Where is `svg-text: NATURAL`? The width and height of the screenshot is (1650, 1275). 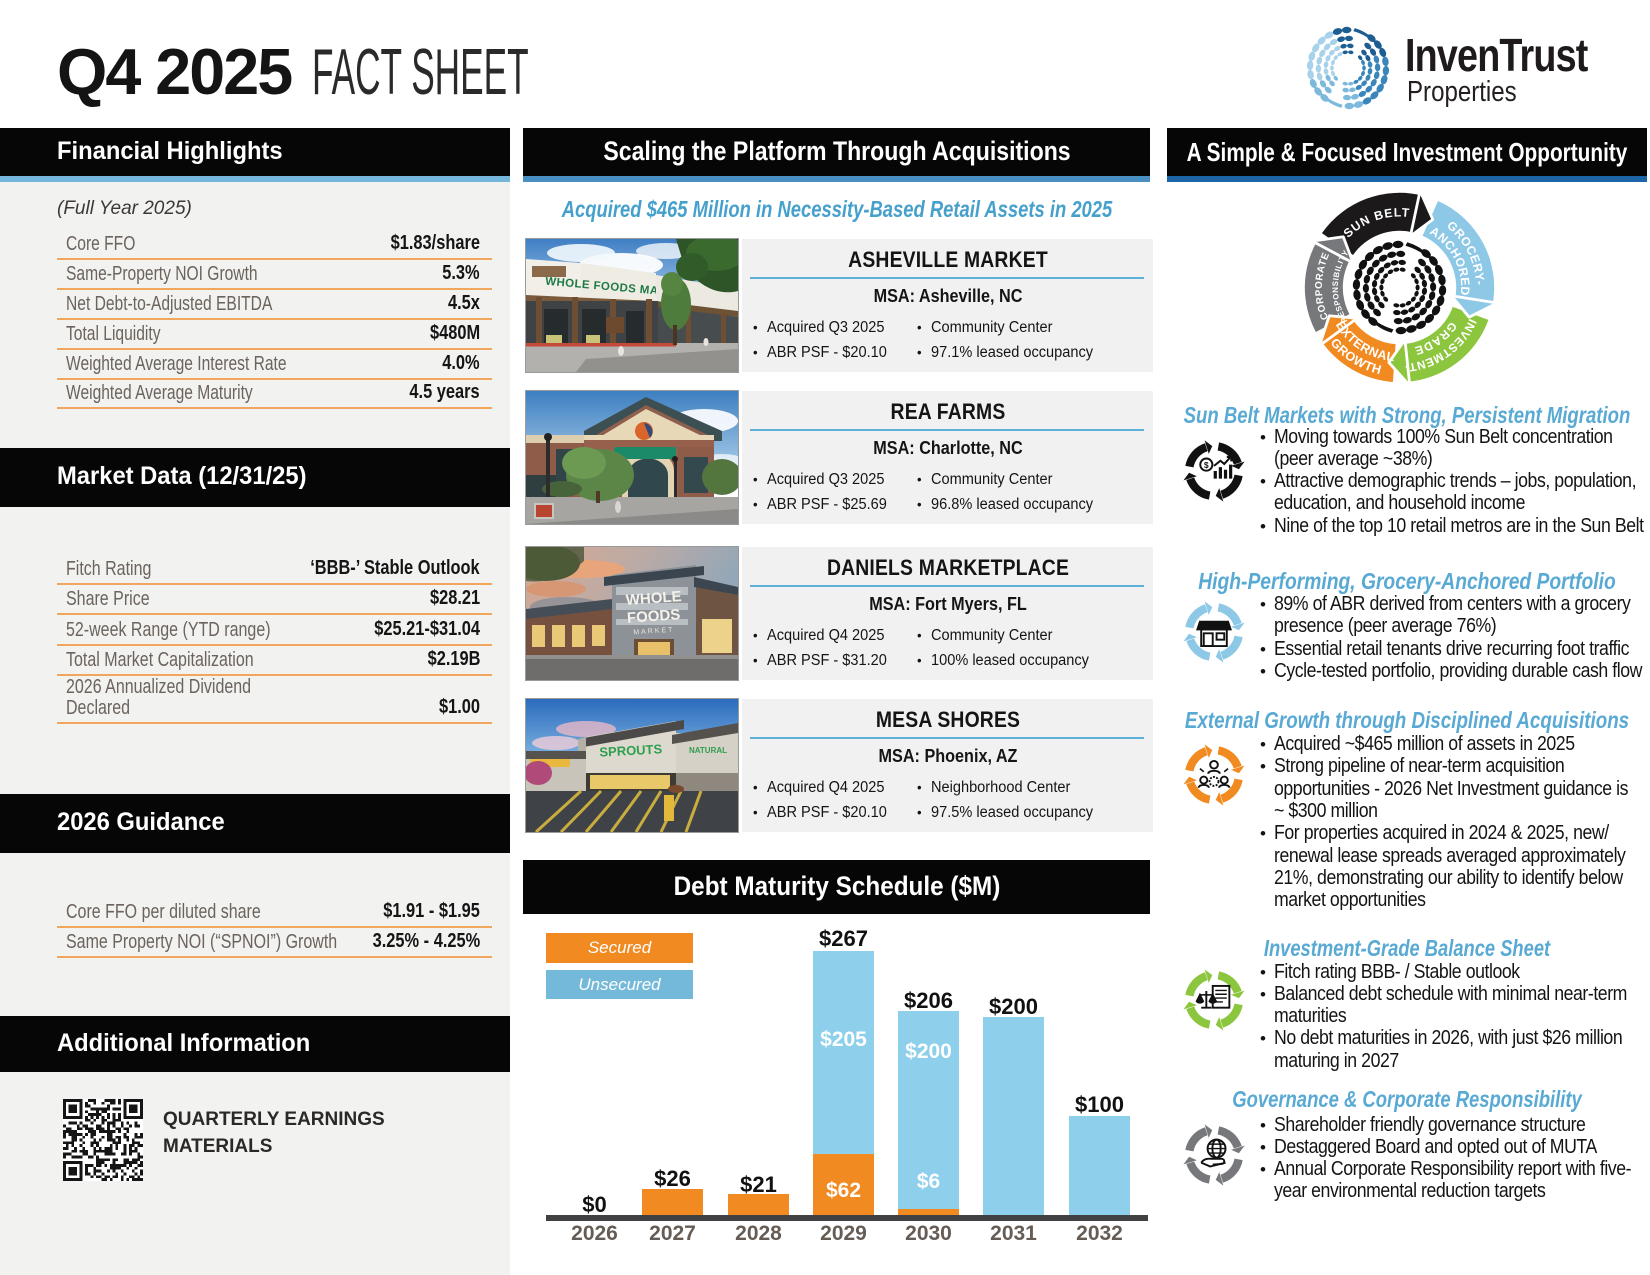 svg-text: NATURAL is located at coordinates (708, 750).